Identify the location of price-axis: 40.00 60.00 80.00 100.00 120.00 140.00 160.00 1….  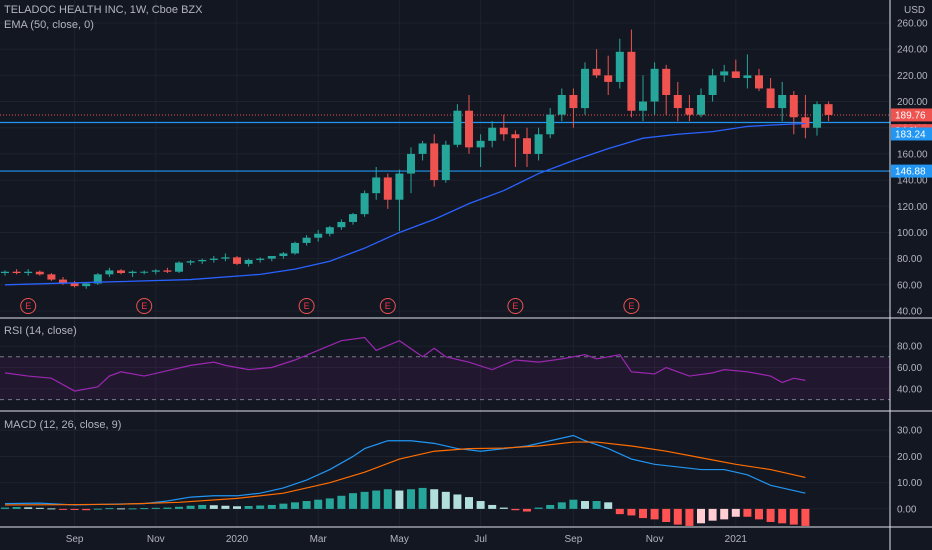
(911, 267).